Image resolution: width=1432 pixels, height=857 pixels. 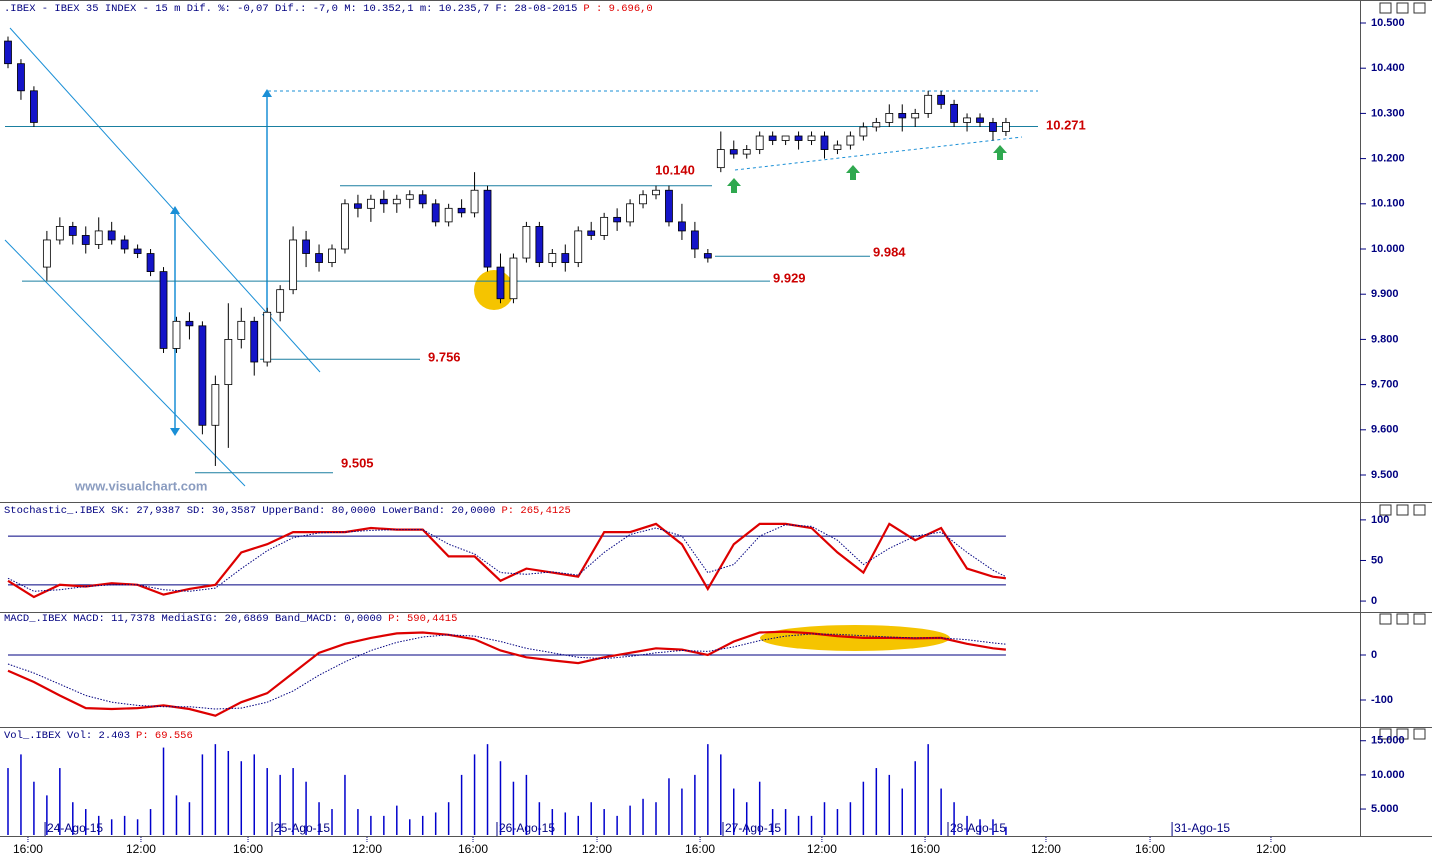 I want to click on header-text: Vol_.IBEX Vol: 2.403, so click(x=67, y=736).